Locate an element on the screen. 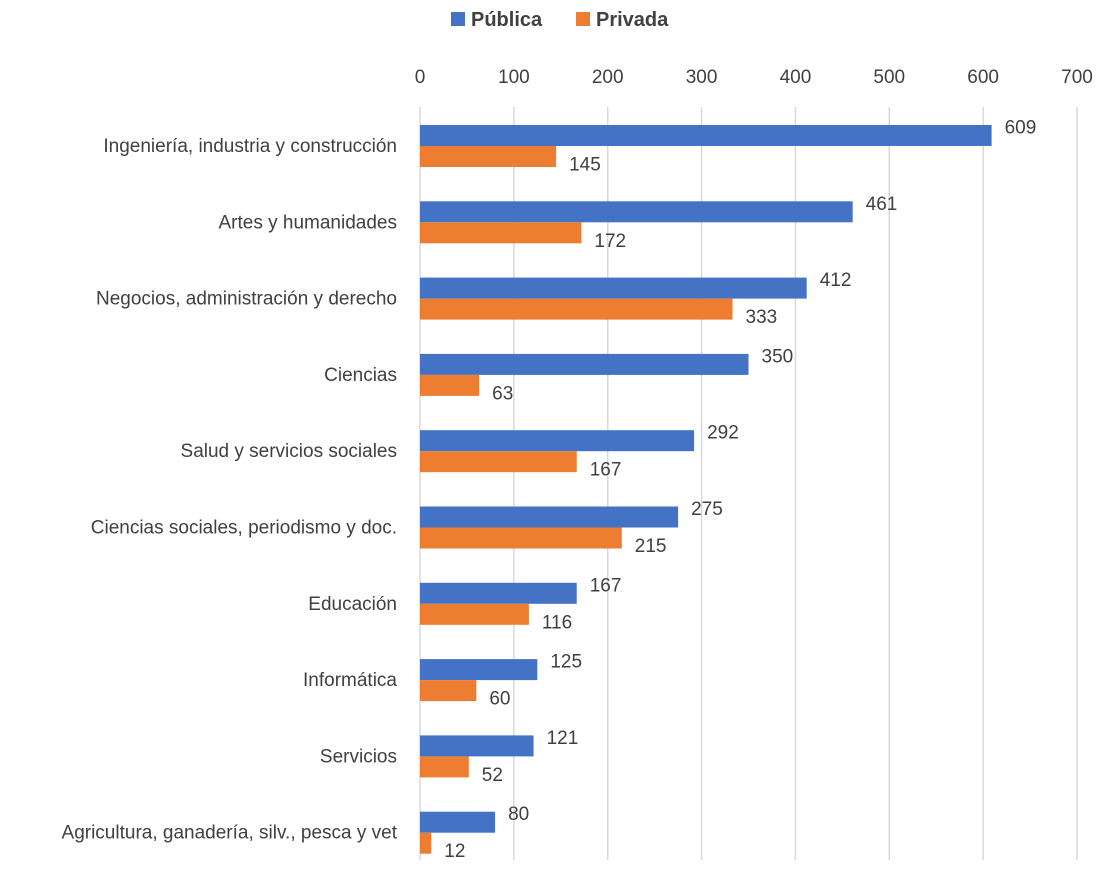  x-tick-label: 200 is located at coordinates (608, 77).